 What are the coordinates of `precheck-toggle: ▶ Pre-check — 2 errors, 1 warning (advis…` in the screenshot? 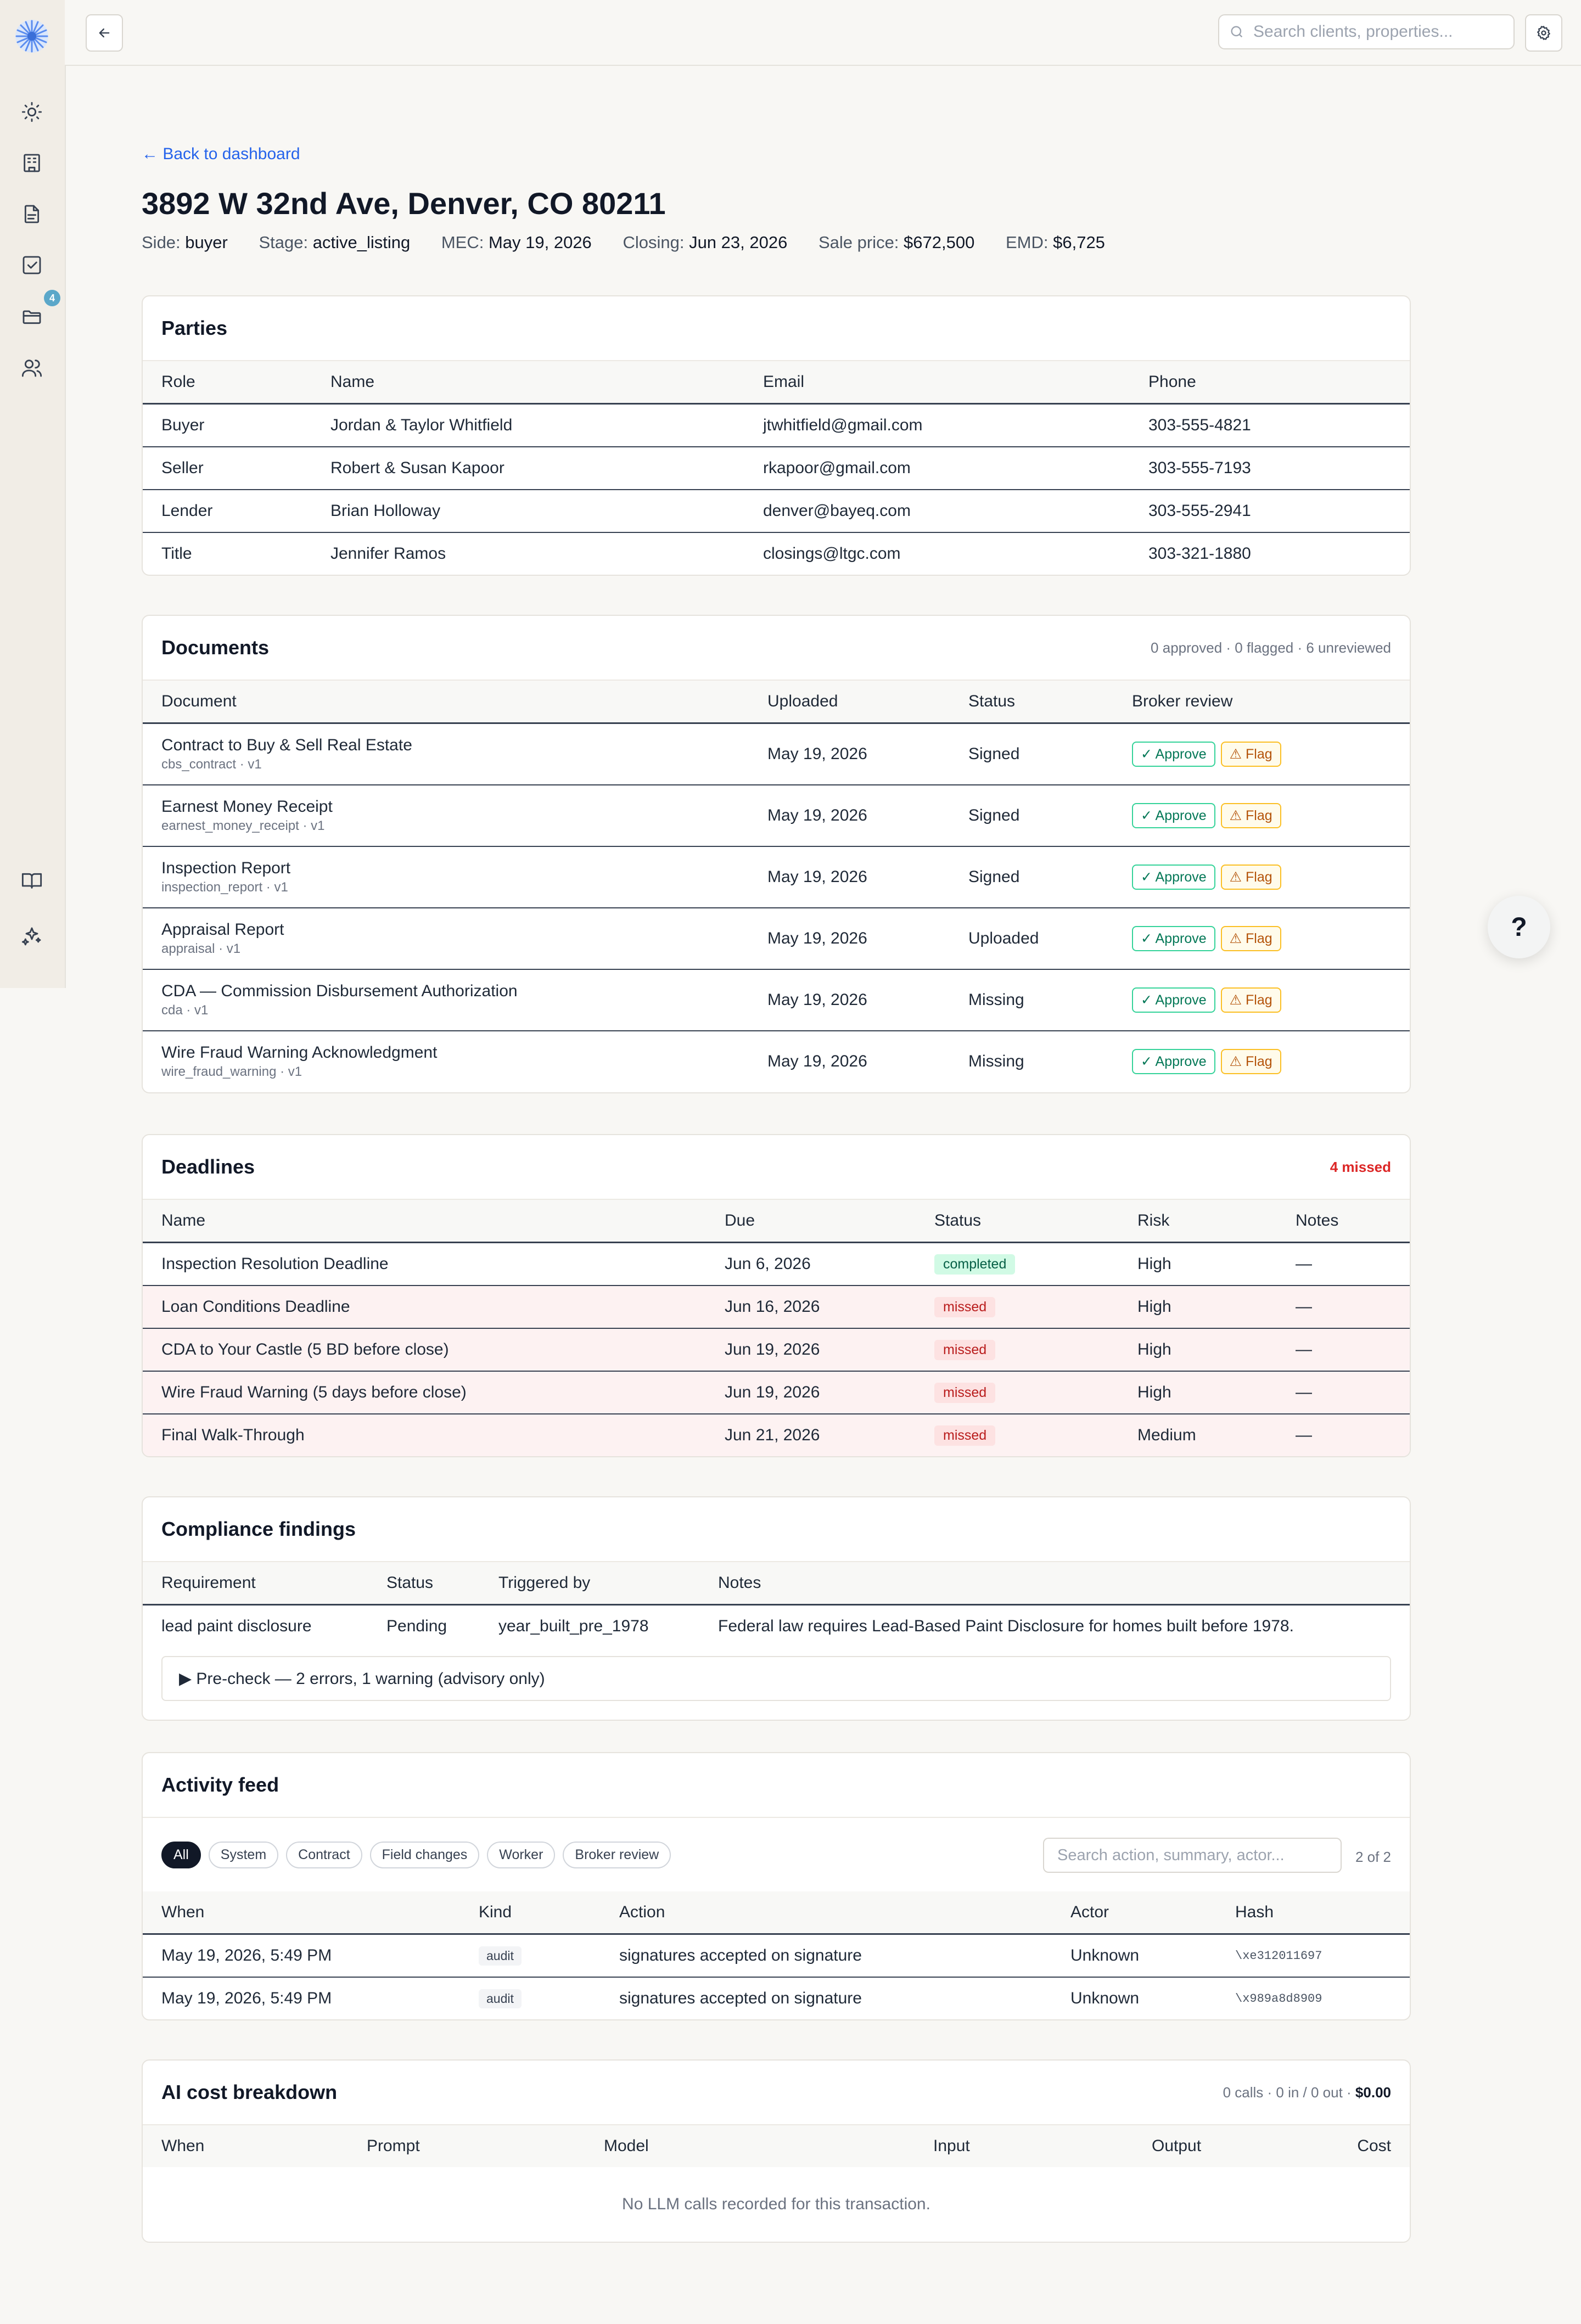 It's located at (776, 1678).